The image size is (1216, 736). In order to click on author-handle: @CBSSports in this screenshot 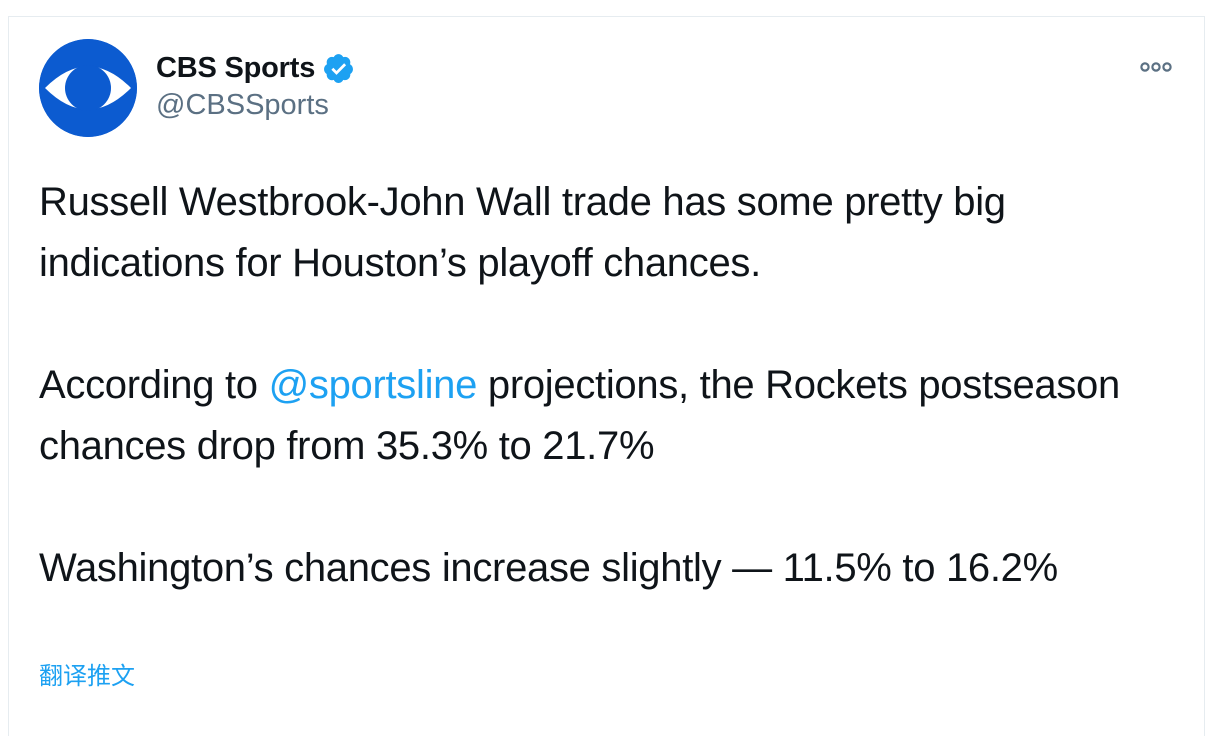, I will do `click(242, 105)`.